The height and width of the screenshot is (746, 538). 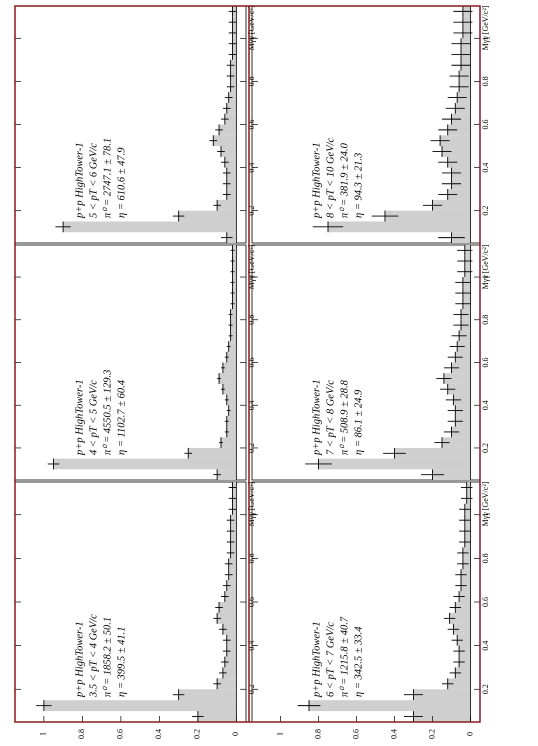 I want to click on y-tick-label: 1, so click(x=279, y=734).